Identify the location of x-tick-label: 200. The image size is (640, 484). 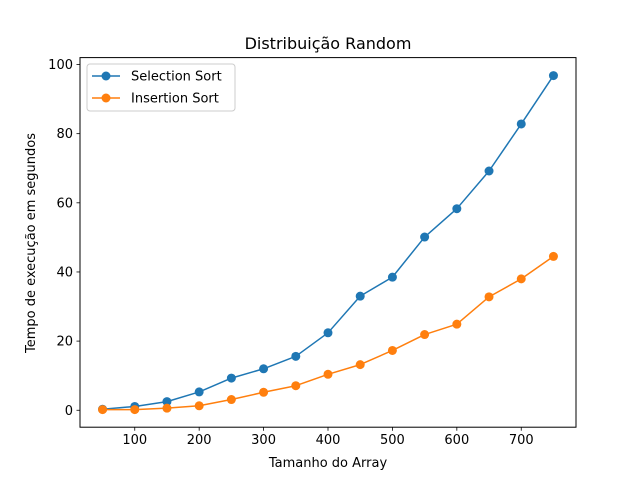
(199, 440).